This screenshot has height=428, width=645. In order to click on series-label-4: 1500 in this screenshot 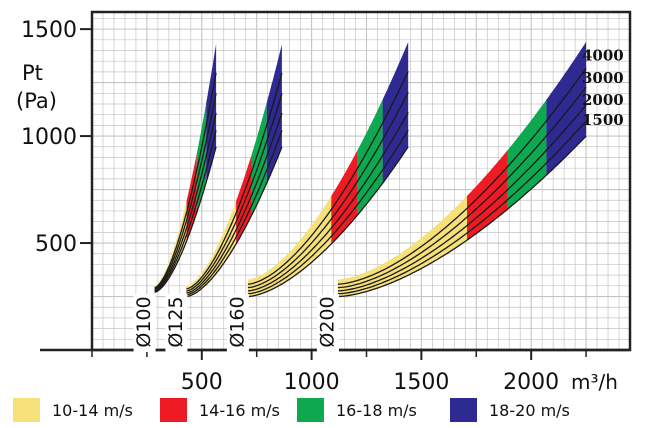, I will do `click(603, 120)`.